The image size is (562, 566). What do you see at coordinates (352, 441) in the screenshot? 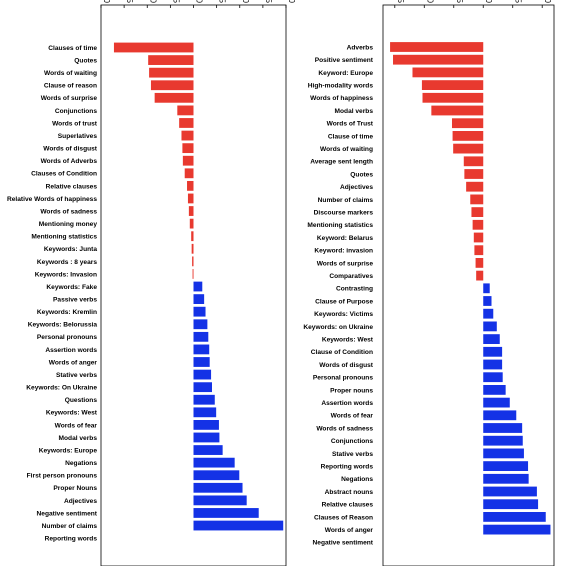
I see `category-label: Conjunctions` at bounding box center [352, 441].